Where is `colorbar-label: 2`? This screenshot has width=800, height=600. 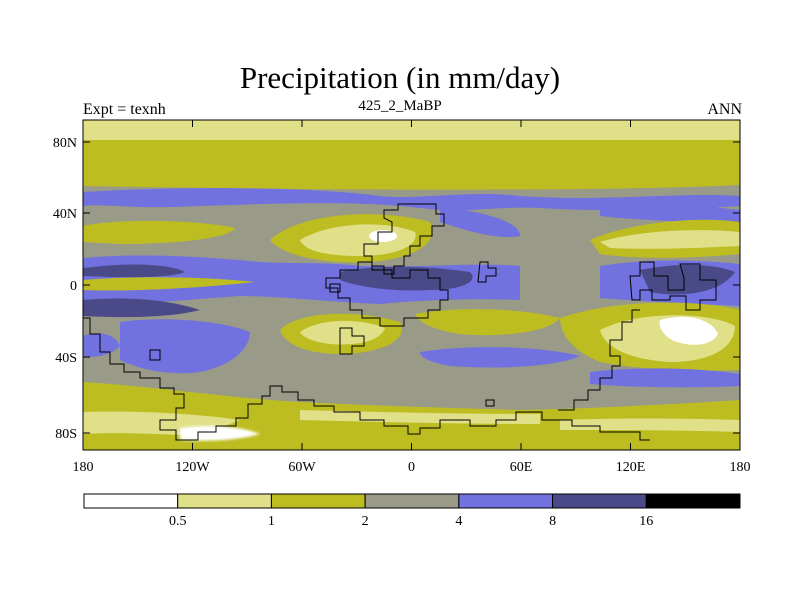 colorbar-label: 2 is located at coordinates (365, 521).